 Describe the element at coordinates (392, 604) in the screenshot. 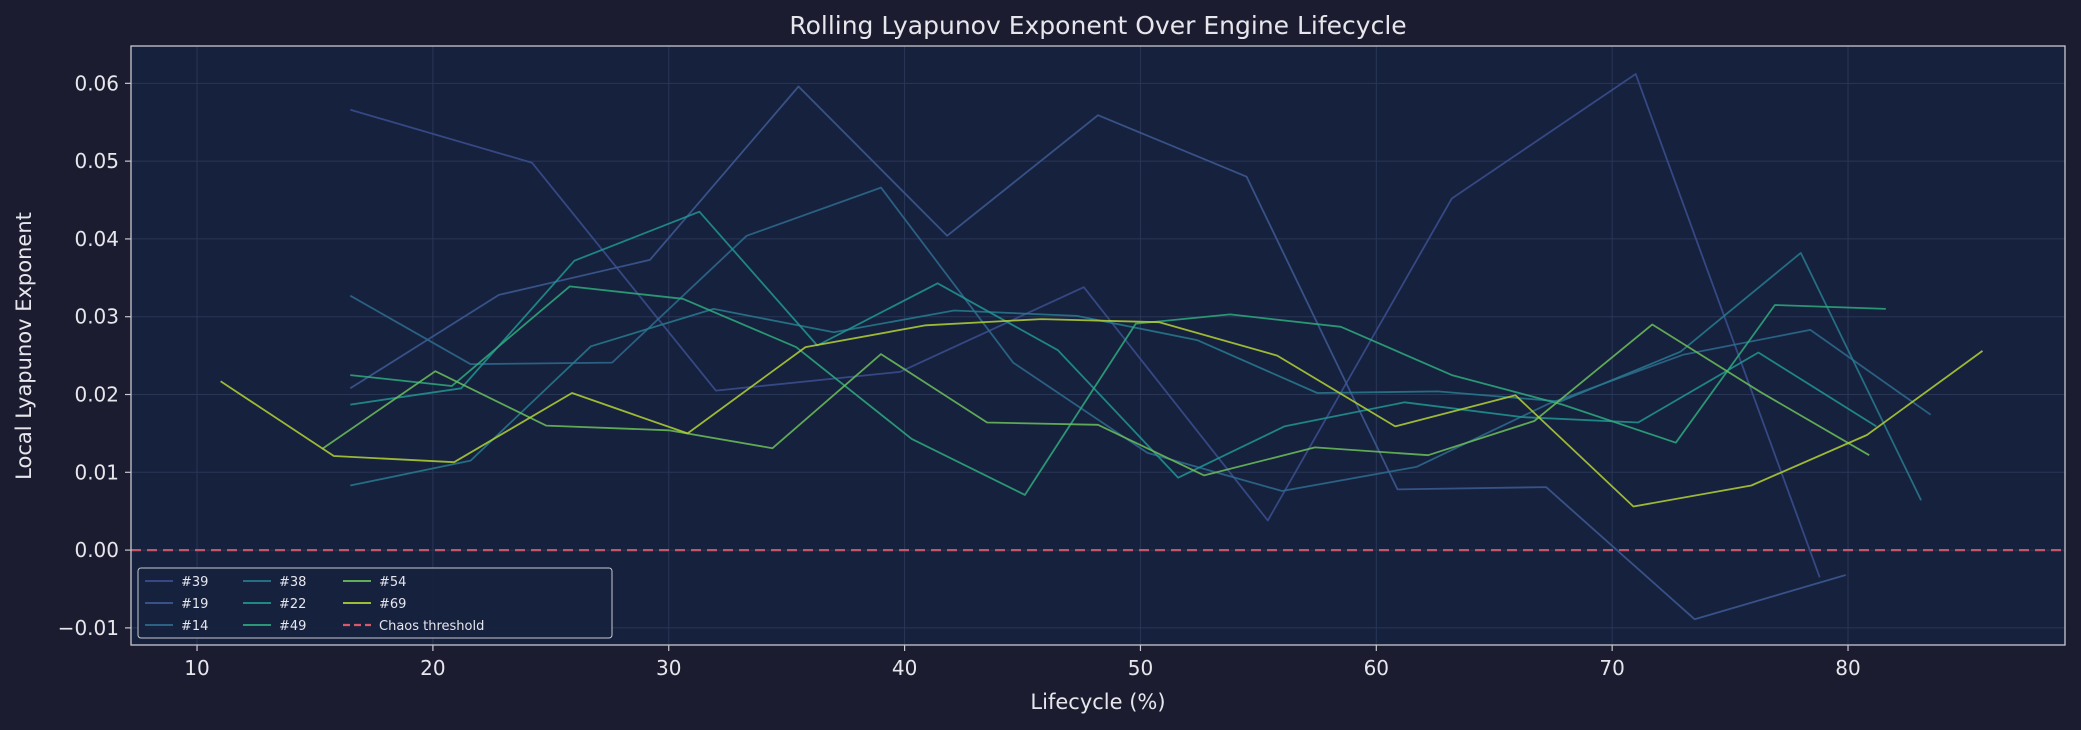

I see `legend-label: #69` at that location.